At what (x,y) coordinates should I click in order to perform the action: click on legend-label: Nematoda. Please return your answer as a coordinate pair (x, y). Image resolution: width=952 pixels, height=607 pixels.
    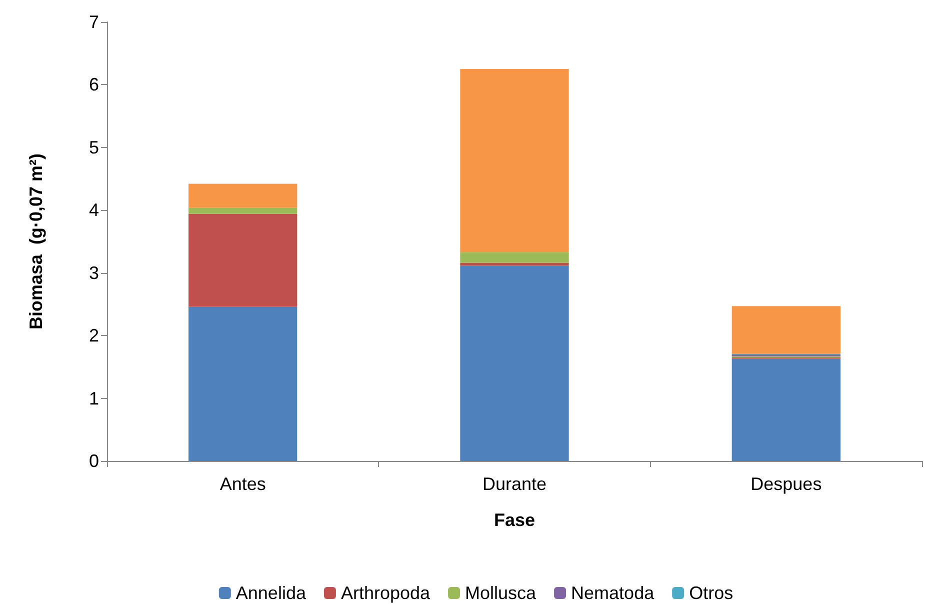
    Looking at the image, I should click on (613, 593).